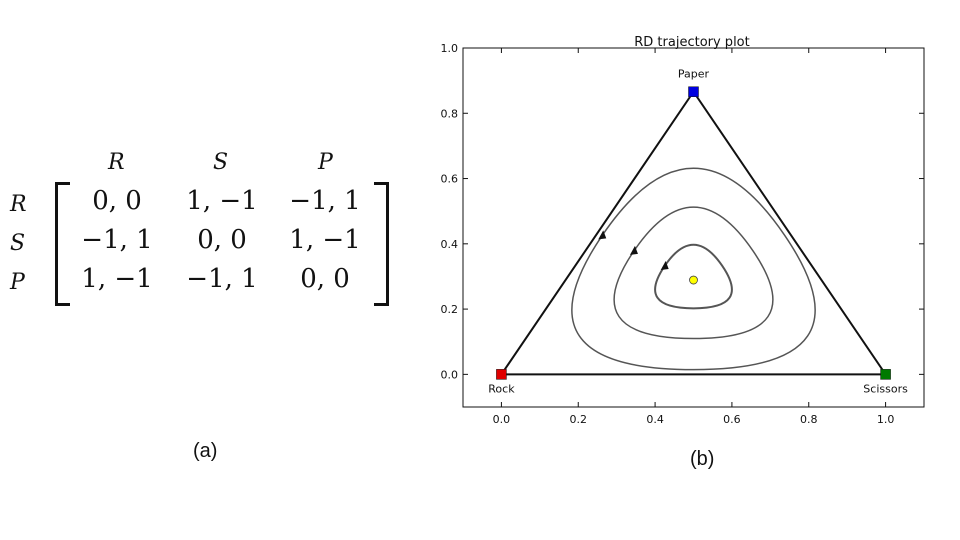  Describe the element at coordinates (655, 419) in the screenshot. I see `x-tick-label: 0.4` at that location.